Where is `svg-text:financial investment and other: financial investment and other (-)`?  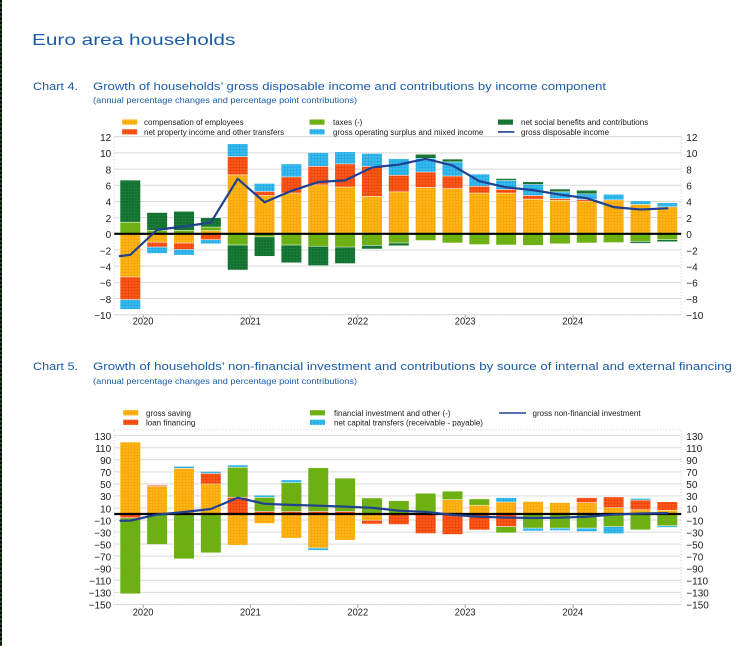
svg-text:financial investment and other: financial investment and other (-) is located at coordinates (392, 413).